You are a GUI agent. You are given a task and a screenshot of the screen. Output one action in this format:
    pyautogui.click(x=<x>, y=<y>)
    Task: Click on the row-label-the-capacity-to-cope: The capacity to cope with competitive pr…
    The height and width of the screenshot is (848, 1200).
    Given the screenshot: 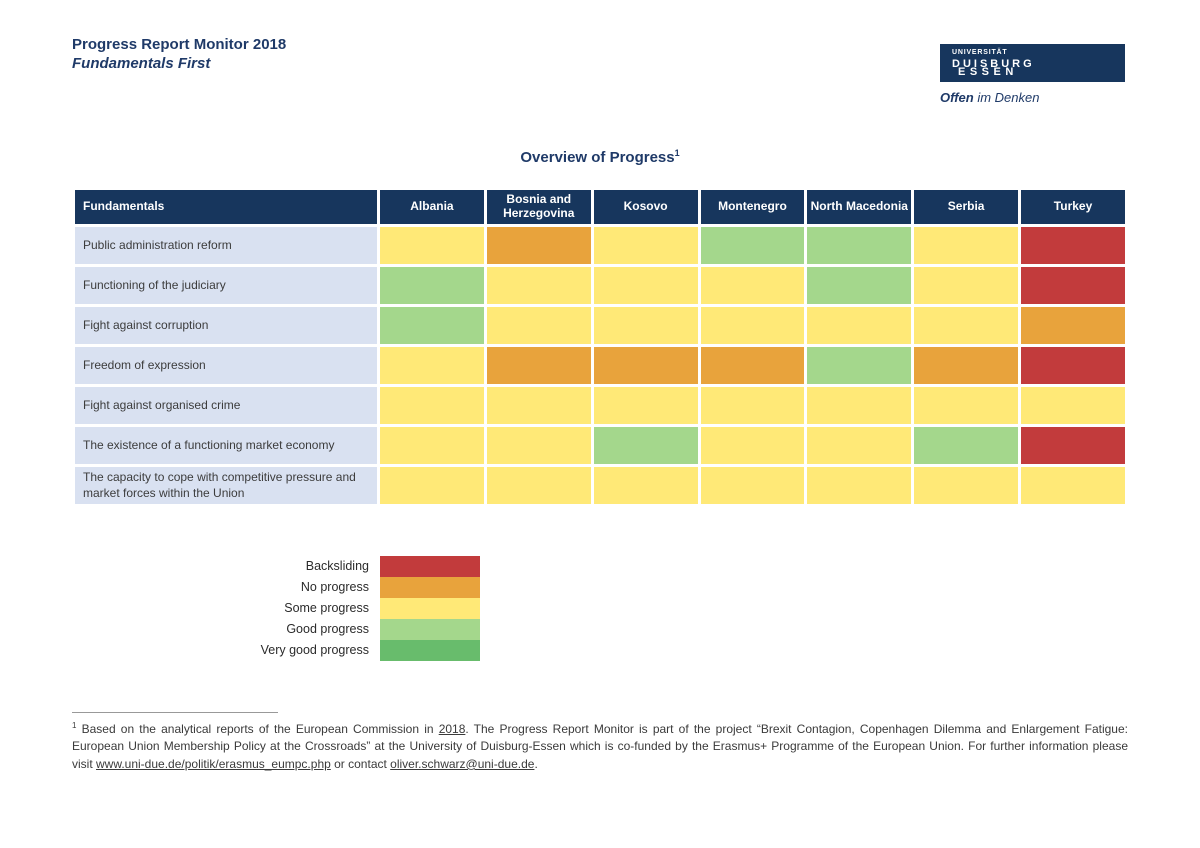 What is the action you would take?
    pyautogui.click(x=226, y=485)
    